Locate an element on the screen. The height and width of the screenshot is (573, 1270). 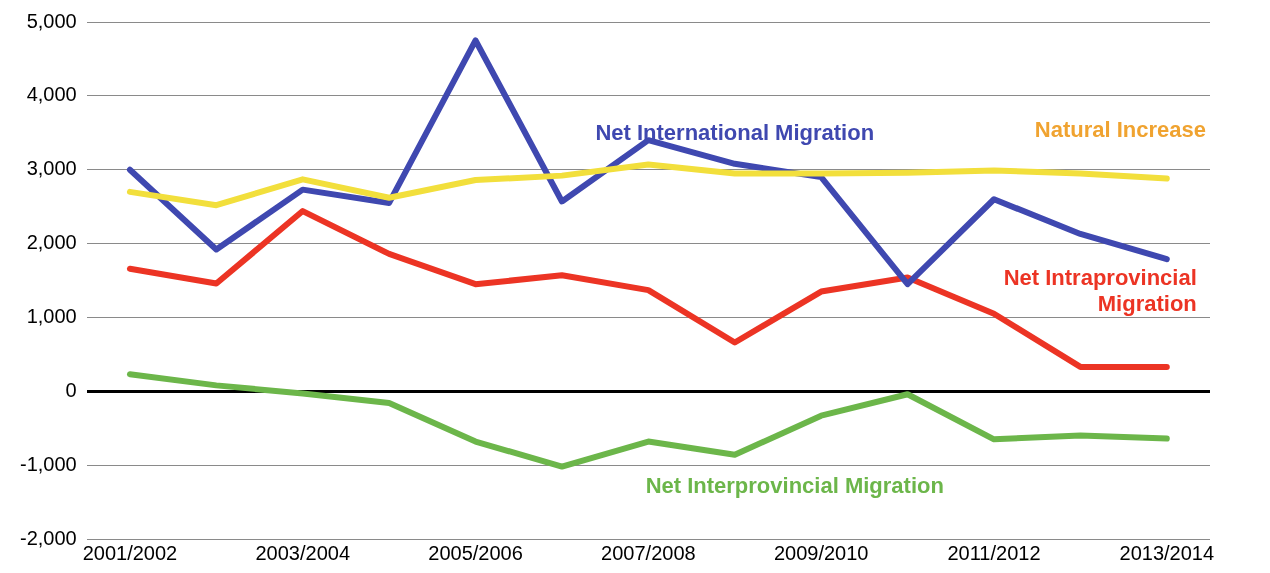
y-tick-label: -2,000 is located at coordinates (48, 537).